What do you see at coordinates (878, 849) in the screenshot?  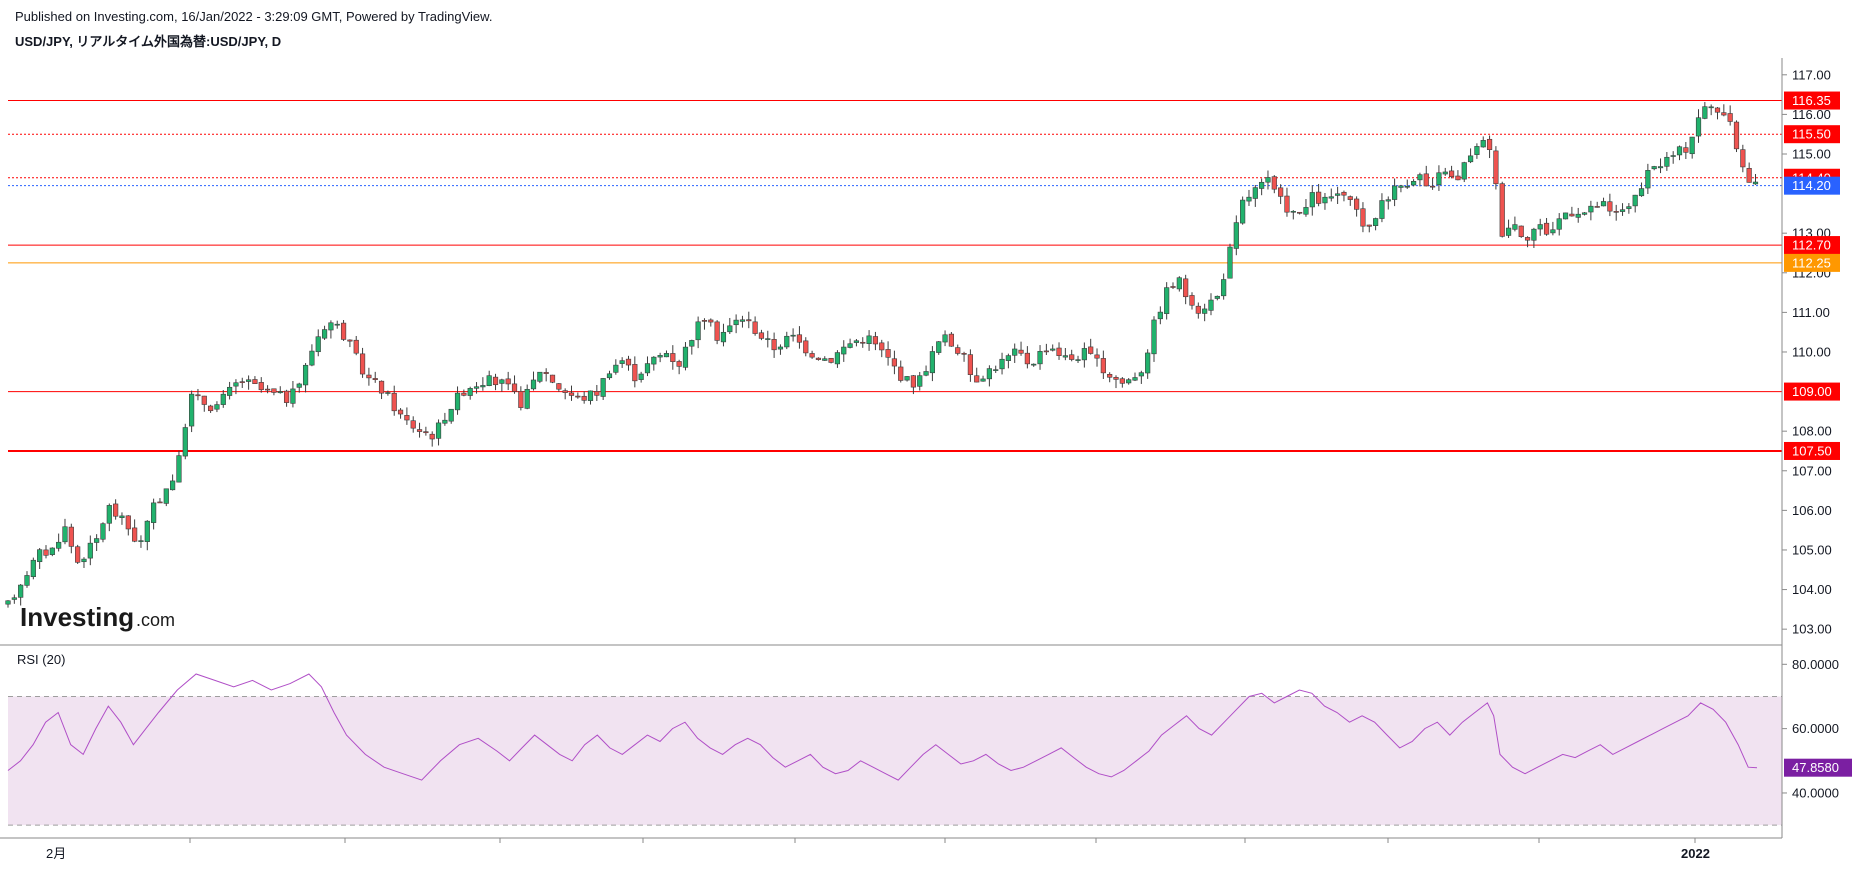 I see `time-axis: 2月 2022` at bounding box center [878, 849].